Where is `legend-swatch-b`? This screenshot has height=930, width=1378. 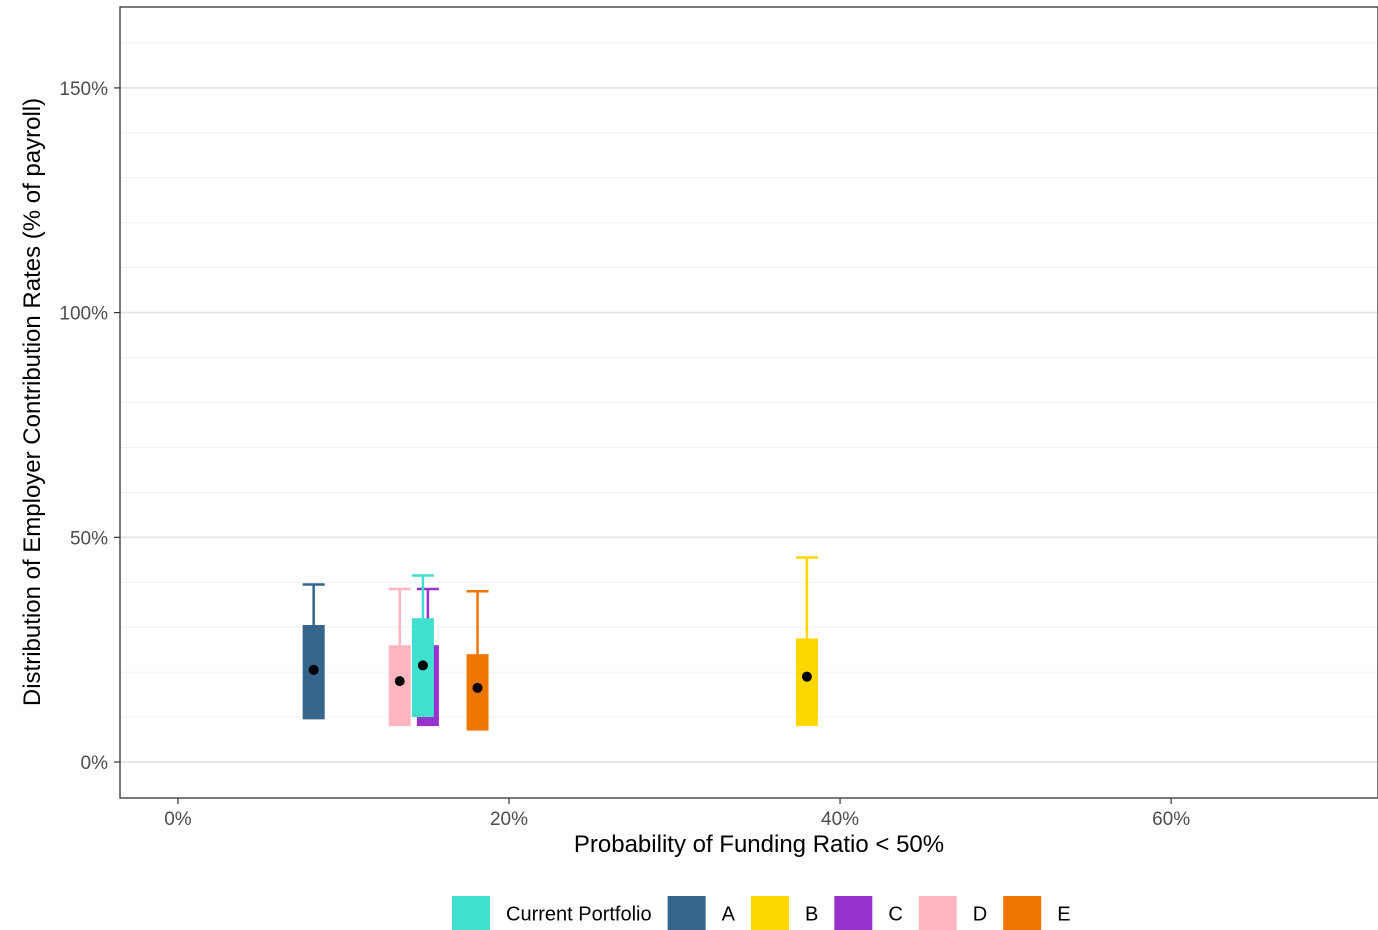 legend-swatch-b is located at coordinates (769, 913).